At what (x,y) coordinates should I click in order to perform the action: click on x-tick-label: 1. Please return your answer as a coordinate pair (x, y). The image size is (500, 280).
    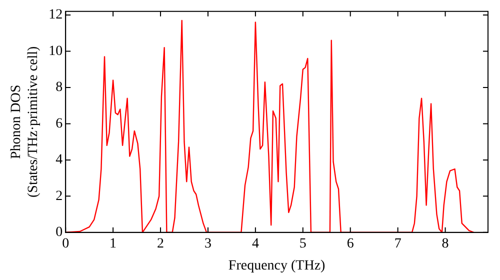
    Looking at the image, I should click on (113, 244).